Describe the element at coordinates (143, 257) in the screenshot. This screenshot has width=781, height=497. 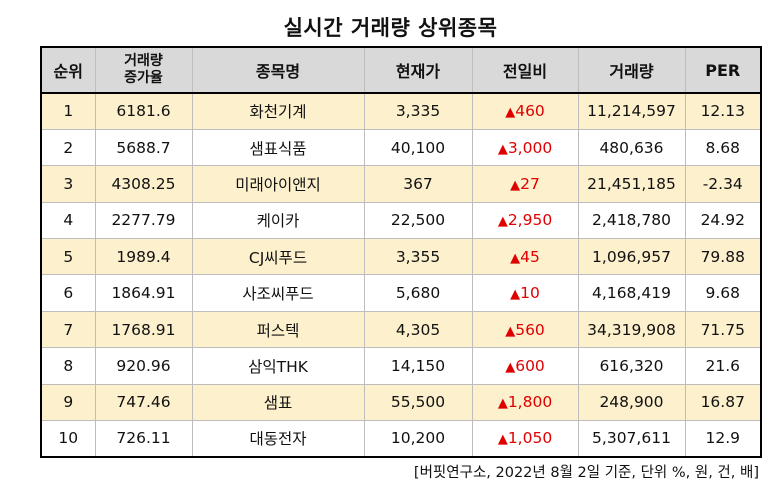
I see `volume-surge-cell: 1989.4` at that location.